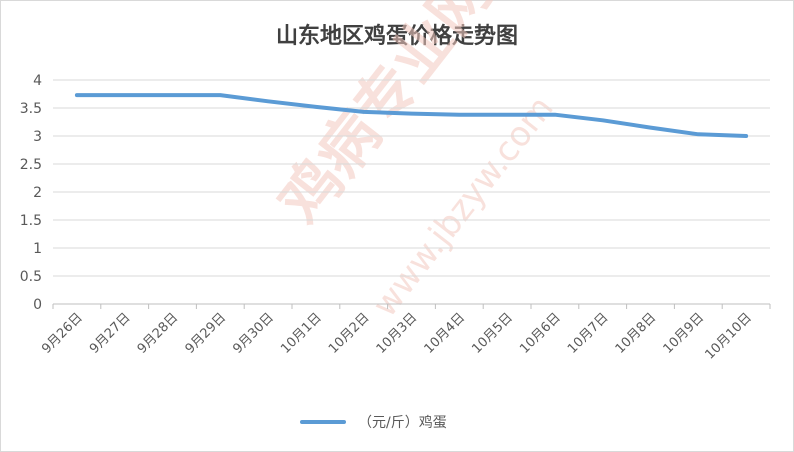 This screenshot has height=452, width=794. I want to click on x-tick-label: 10月3日, so click(397, 333).